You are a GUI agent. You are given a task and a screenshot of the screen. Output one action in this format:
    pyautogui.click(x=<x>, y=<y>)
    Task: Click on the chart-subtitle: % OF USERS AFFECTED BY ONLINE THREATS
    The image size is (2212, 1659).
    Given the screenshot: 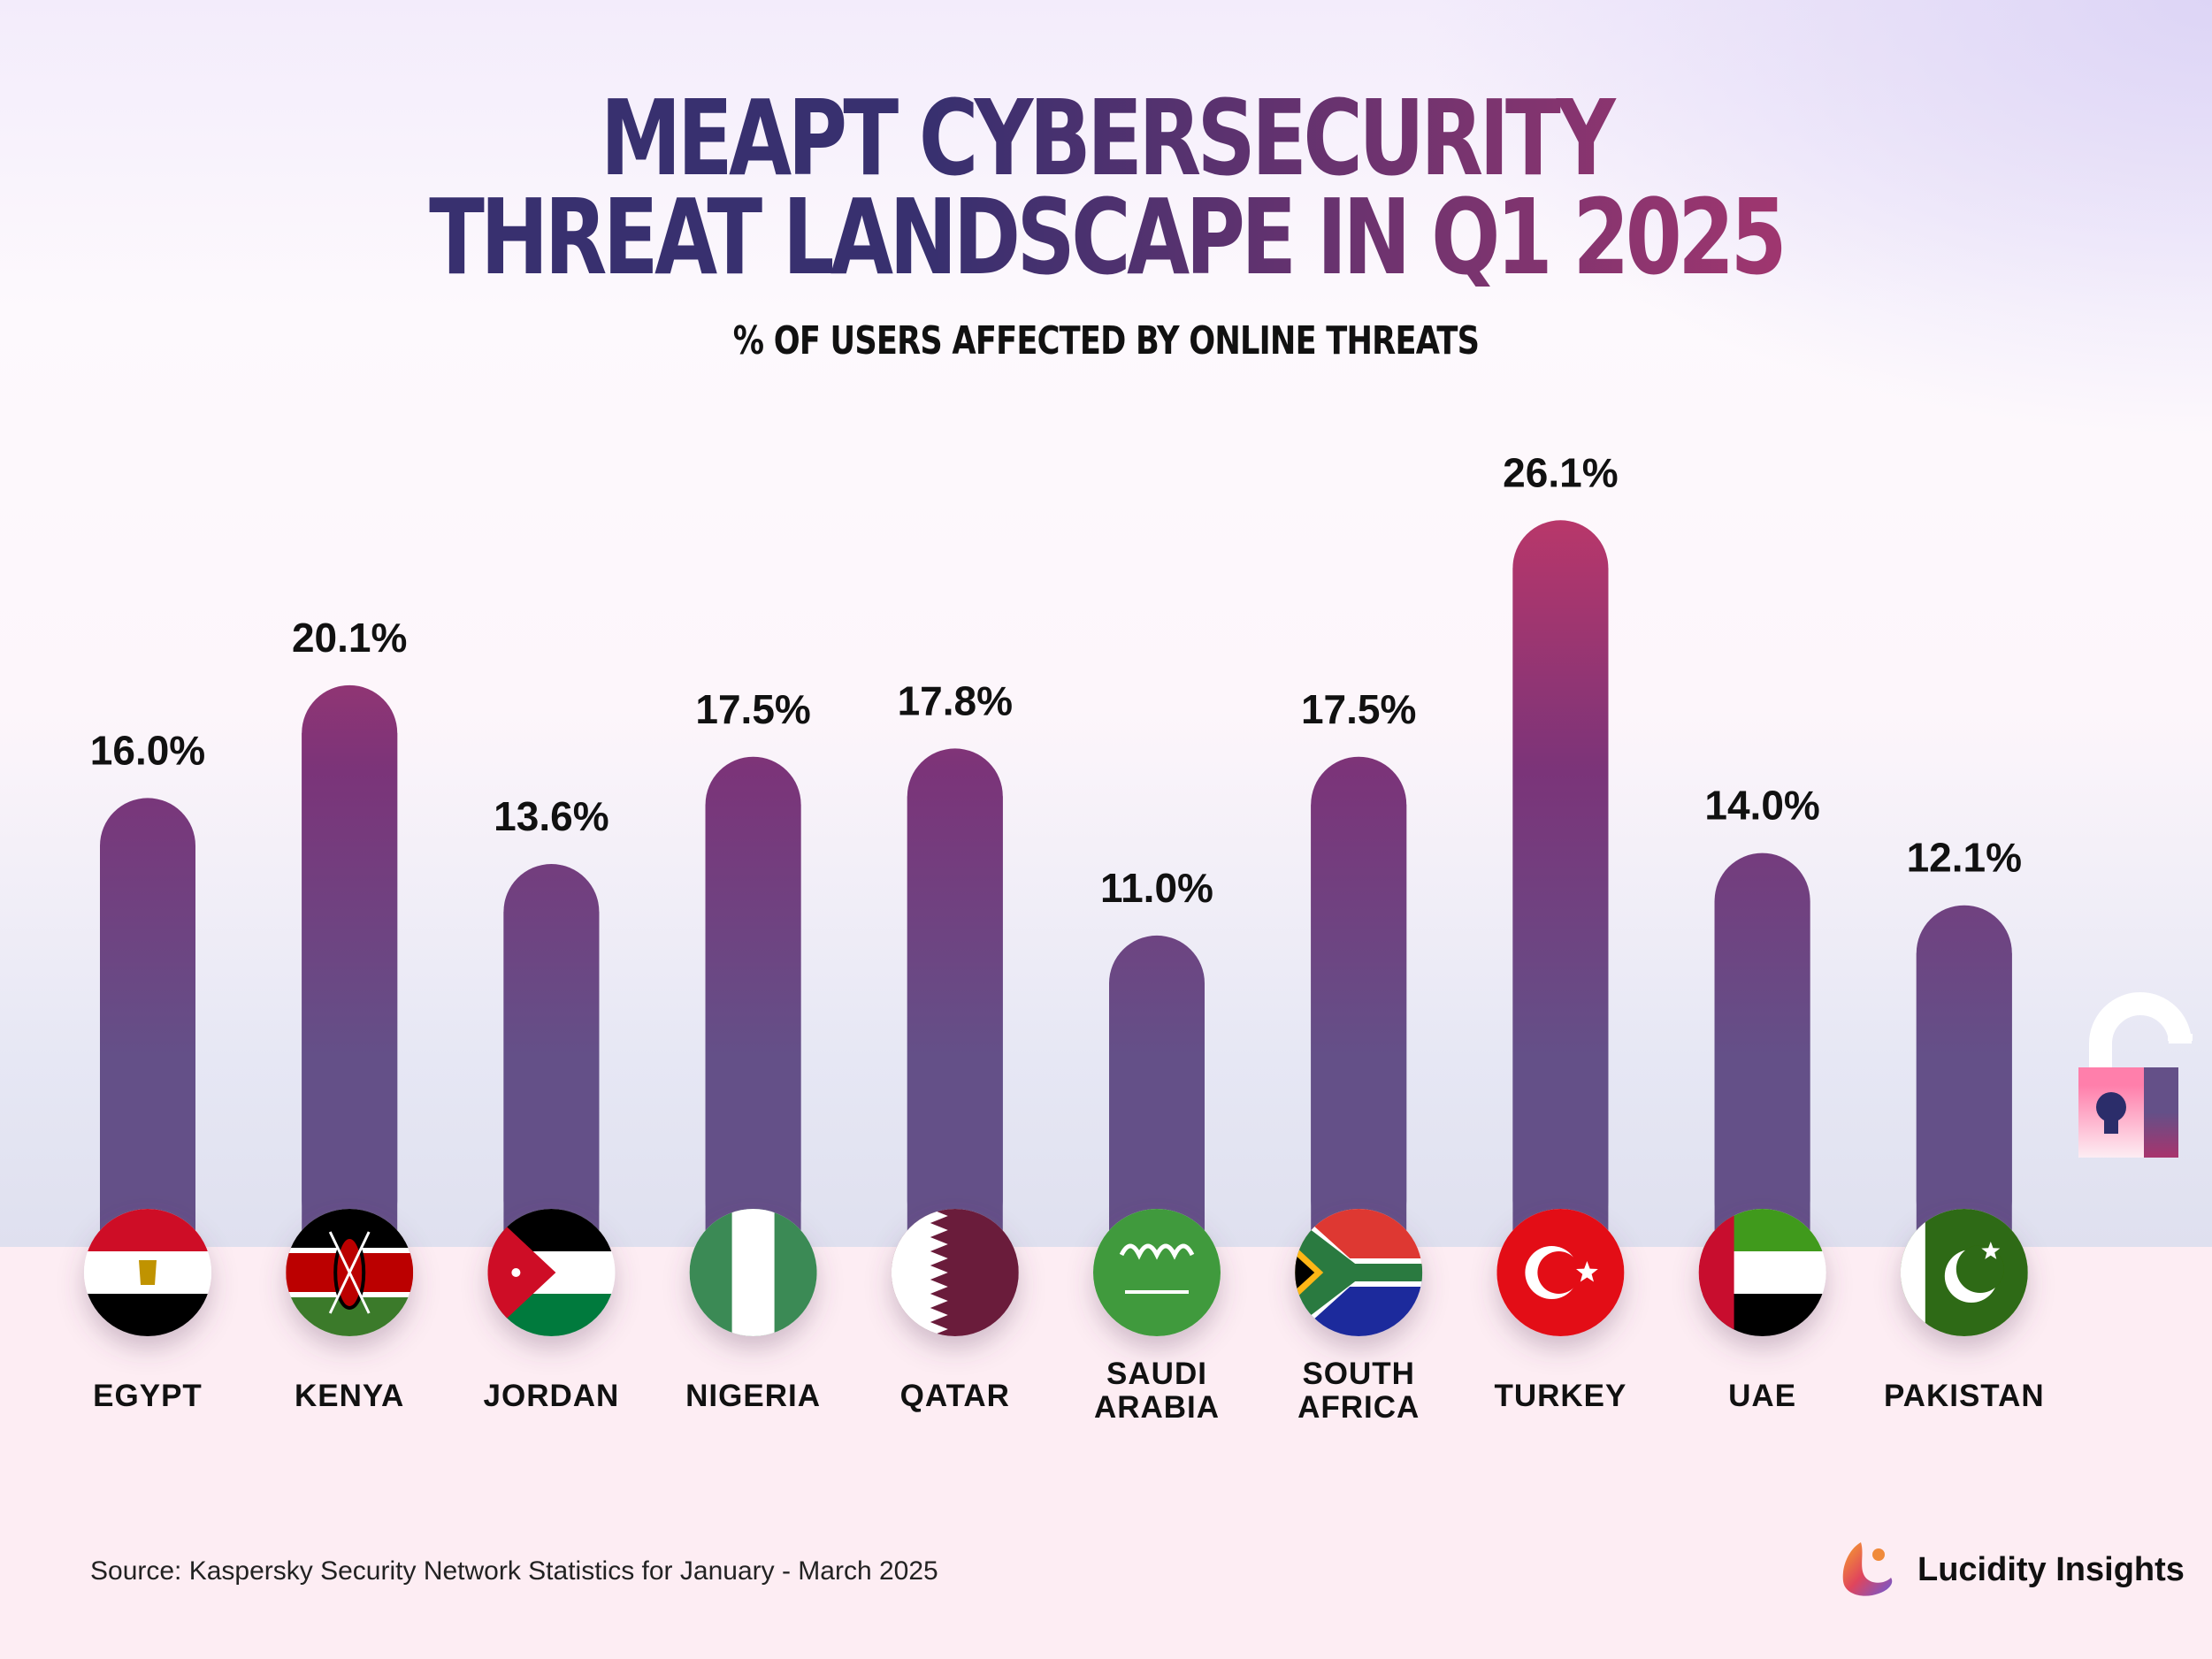 What is the action you would take?
    pyautogui.click(x=1106, y=340)
    